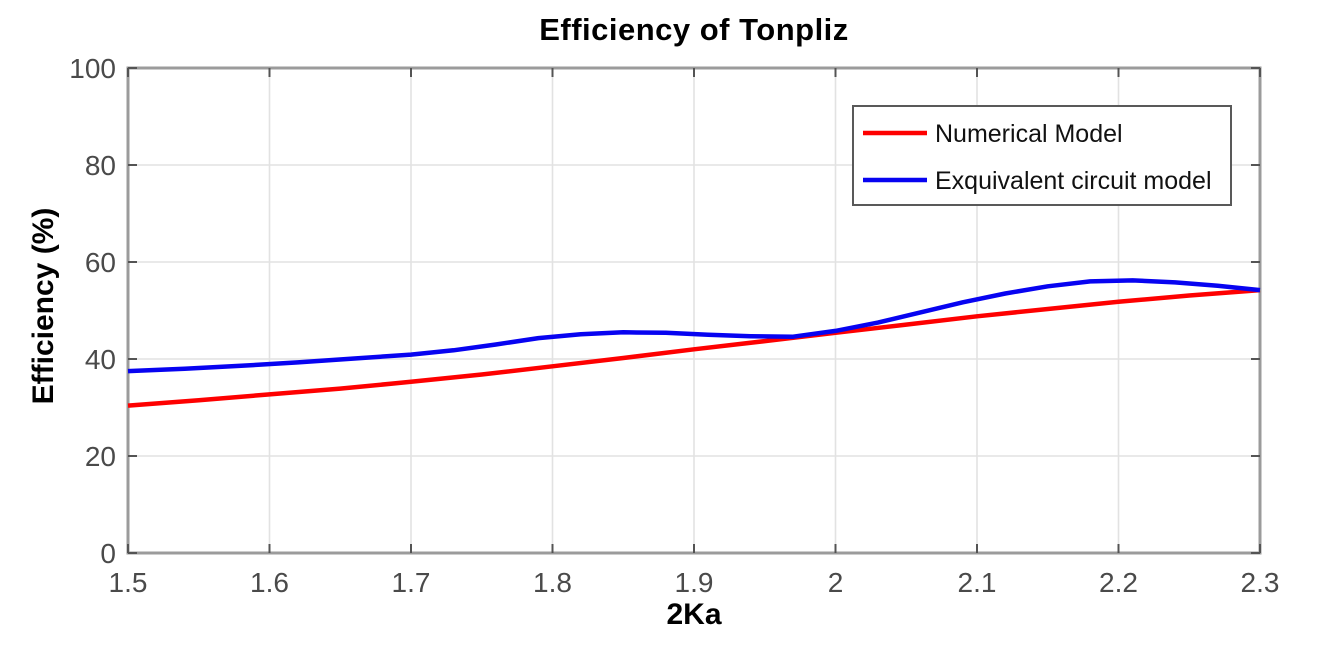  What do you see at coordinates (552, 582) in the screenshot?
I see `x-tick-label: 1.8` at bounding box center [552, 582].